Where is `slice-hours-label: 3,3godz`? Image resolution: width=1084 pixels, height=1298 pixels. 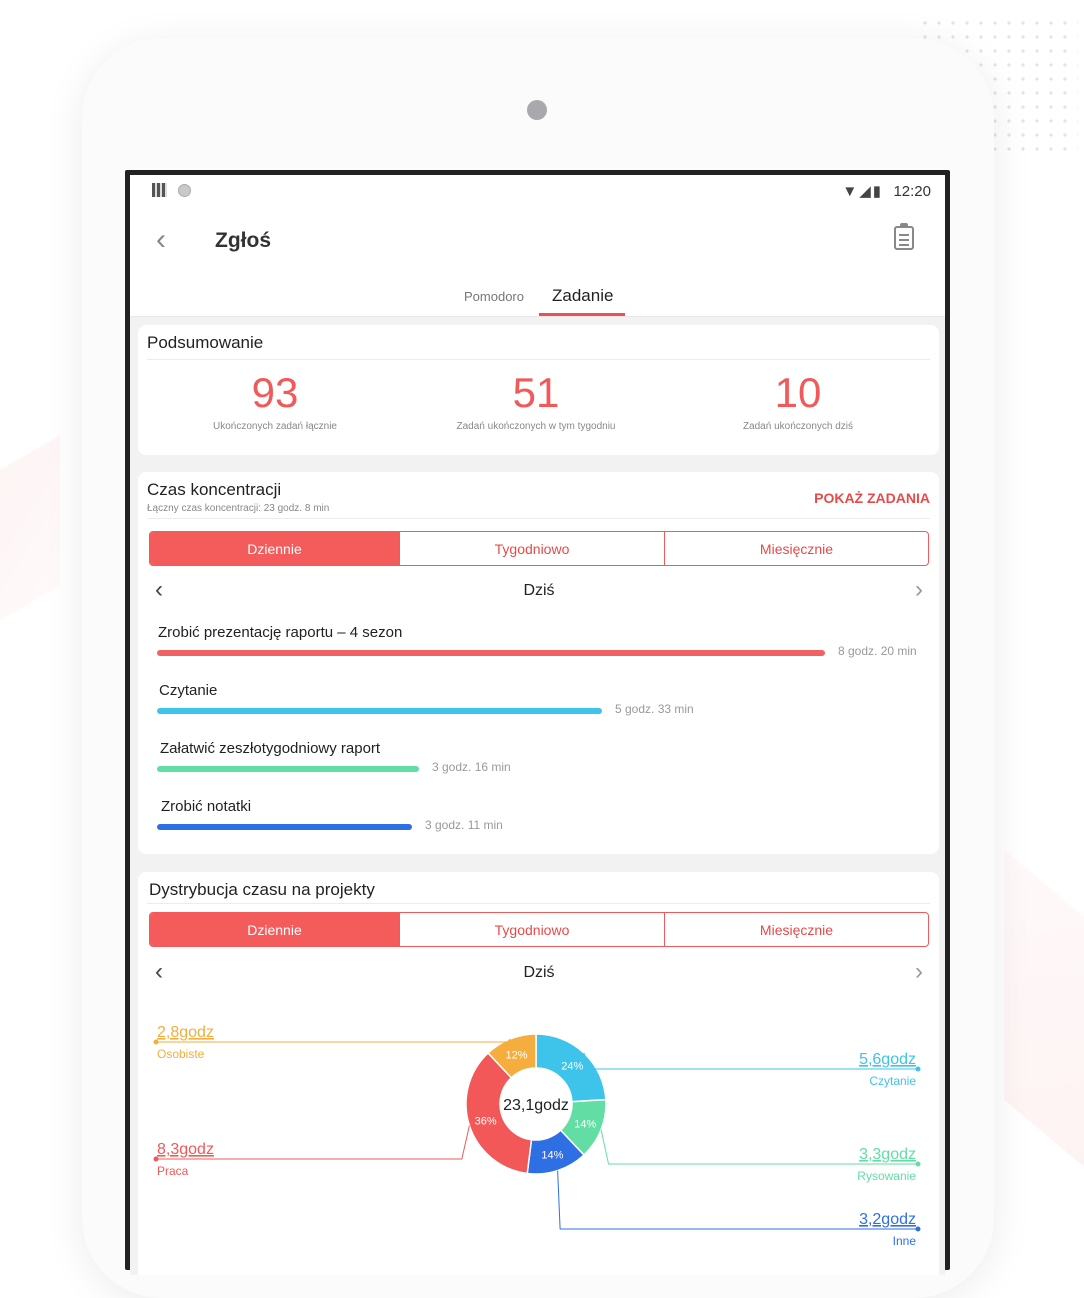
slice-hours-label: 3,3godz is located at coordinates (887, 1154).